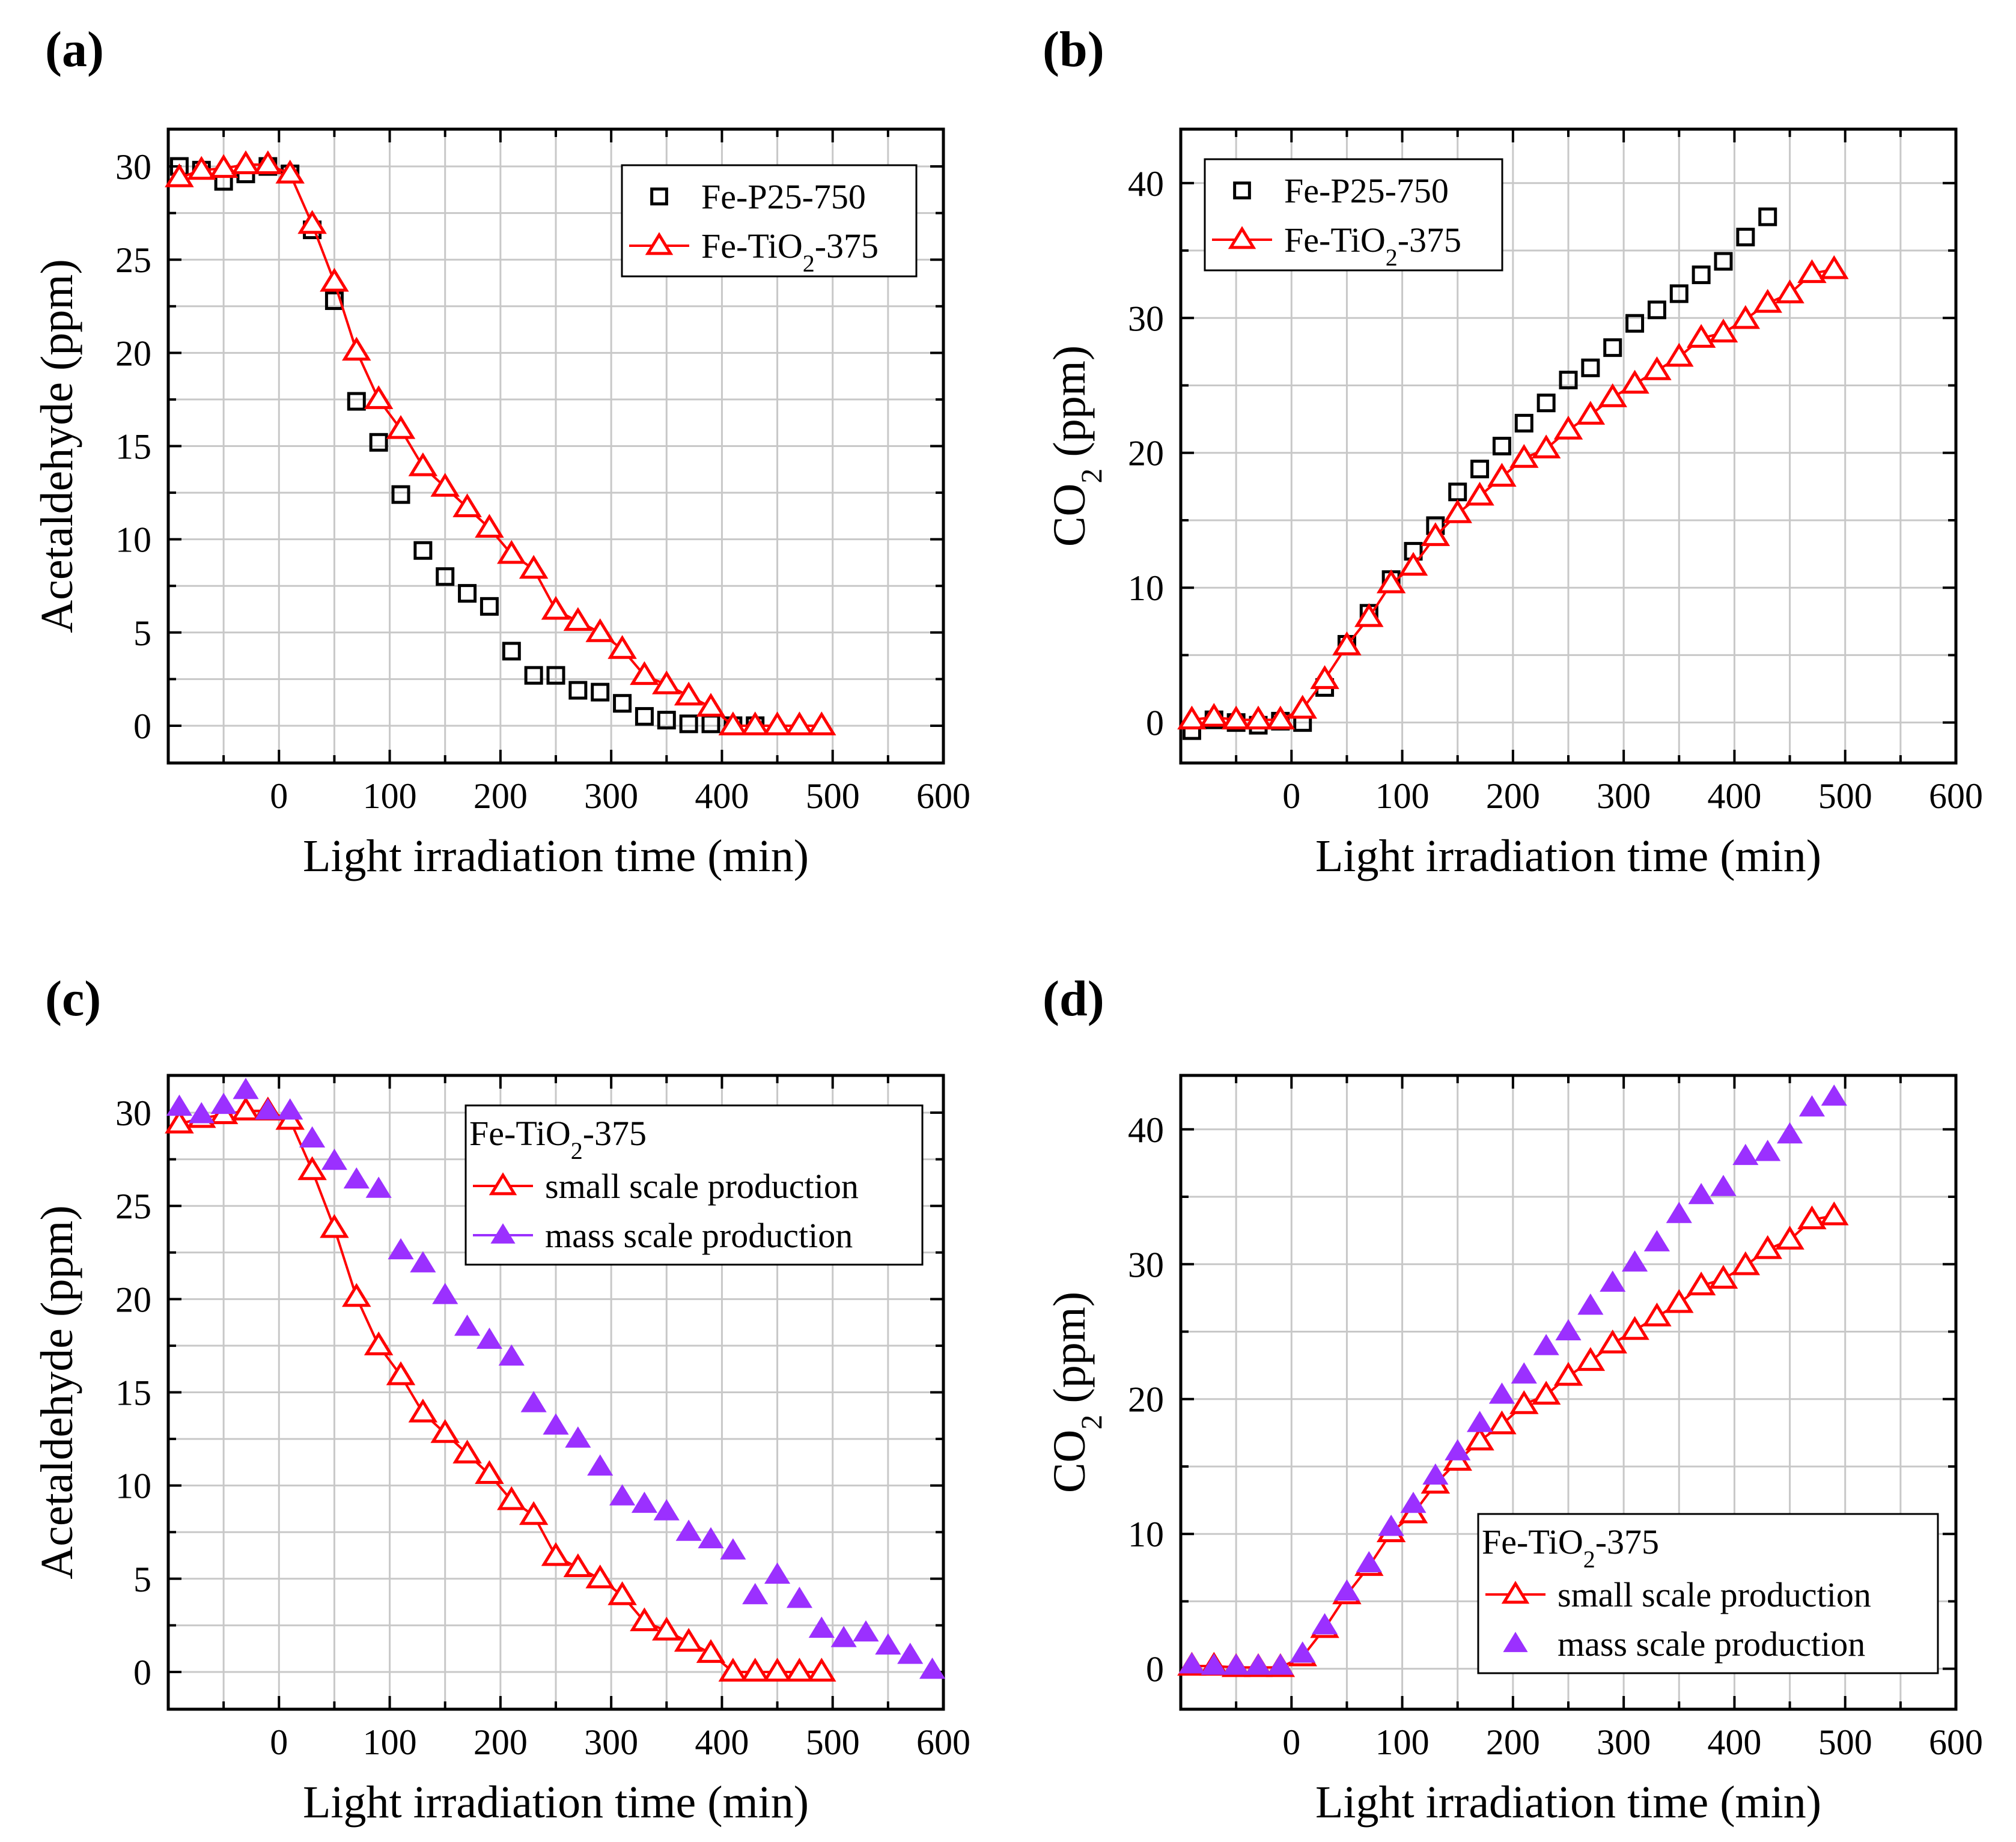 This screenshot has width=2016, height=1842. Describe the element at coordinates (722, 796) in the screenshot. I see `x-tick-label: 400` at that location.